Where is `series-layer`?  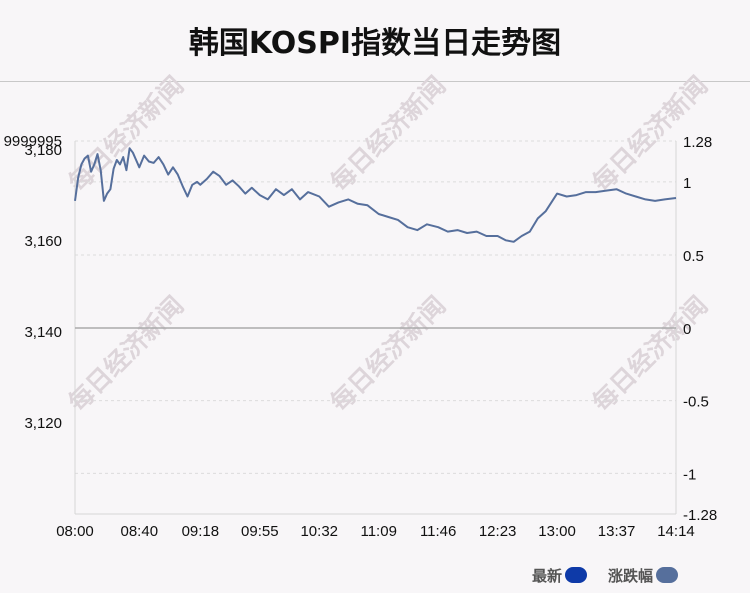
series-layer is located at coordinates (375, 195).